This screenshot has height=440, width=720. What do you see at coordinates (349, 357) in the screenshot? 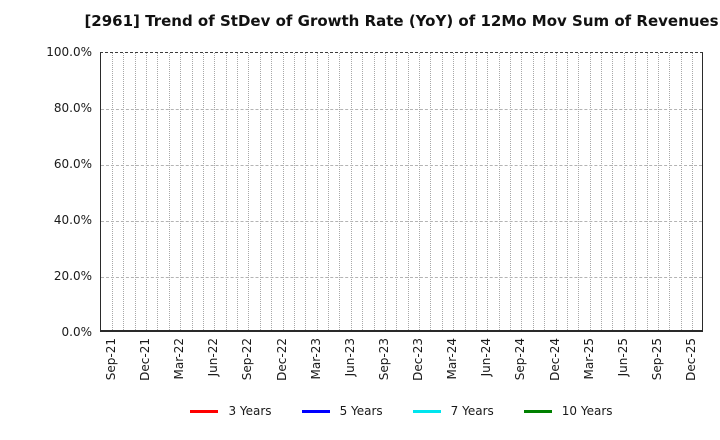
I see `x-tick-label: Jun-23` at bounding box center [349, 357].